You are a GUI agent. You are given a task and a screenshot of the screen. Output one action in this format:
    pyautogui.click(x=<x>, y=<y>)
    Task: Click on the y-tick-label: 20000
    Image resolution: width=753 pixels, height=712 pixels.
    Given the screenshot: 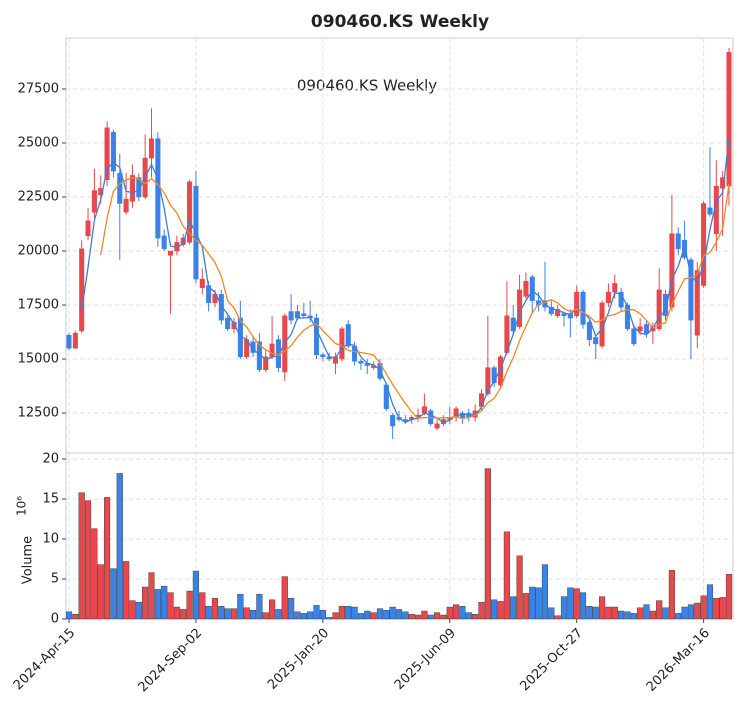 What is the action you would take?
    pyautogui.click(x=38, y=251)
    